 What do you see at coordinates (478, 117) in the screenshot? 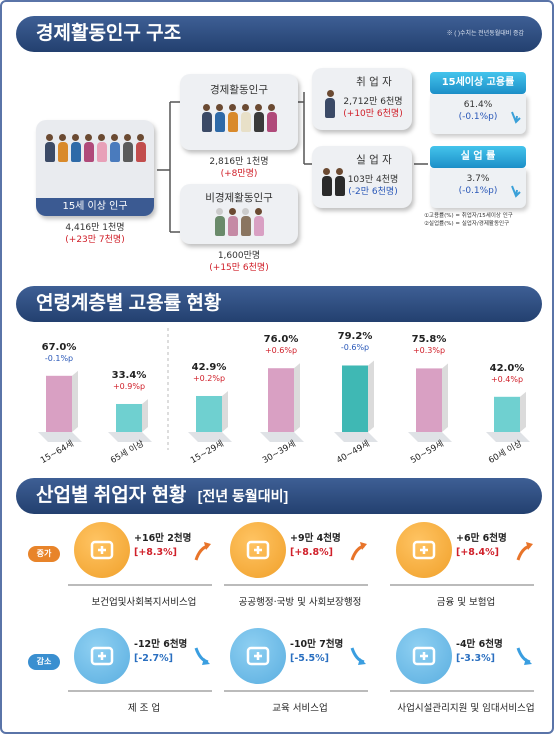
I see `employment-rate-change: (-0.1%p)` at bounding box center [478, 117].